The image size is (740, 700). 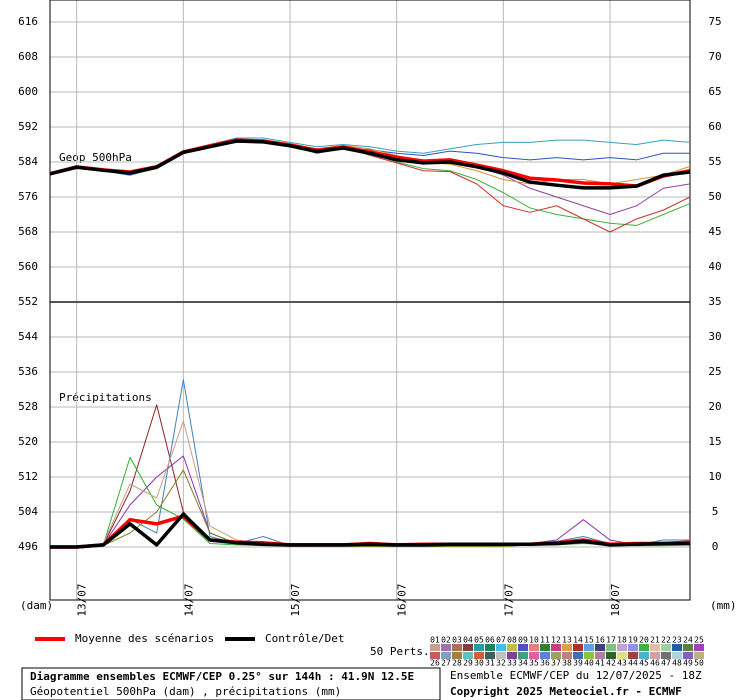 I want to click on member-label: 39, so click(x=578, y=663).